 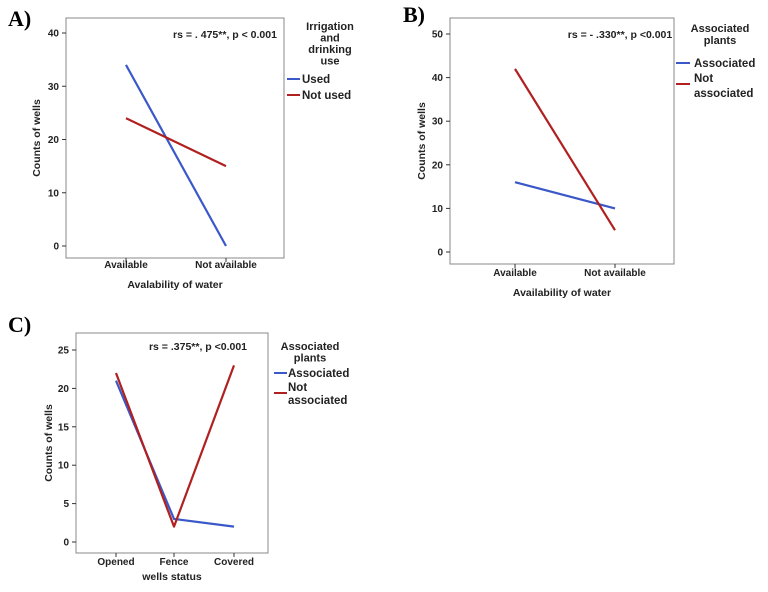 I want to click on legend-label: Not used, so click(x=326, y=96).